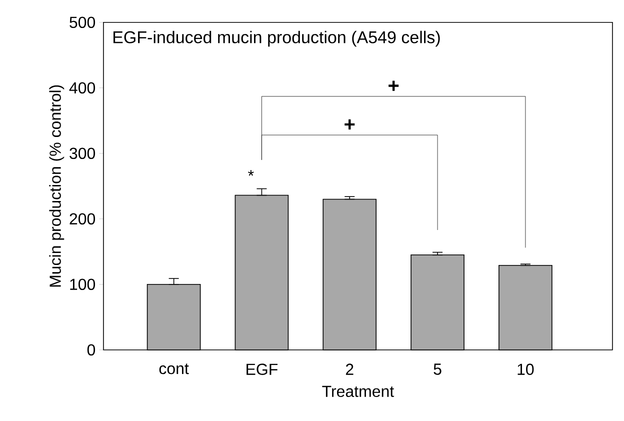  What do you see at coordinates (438, 369) in the screenshot?
I see `x-tick-label: 5` at bounding box center [438, 369].